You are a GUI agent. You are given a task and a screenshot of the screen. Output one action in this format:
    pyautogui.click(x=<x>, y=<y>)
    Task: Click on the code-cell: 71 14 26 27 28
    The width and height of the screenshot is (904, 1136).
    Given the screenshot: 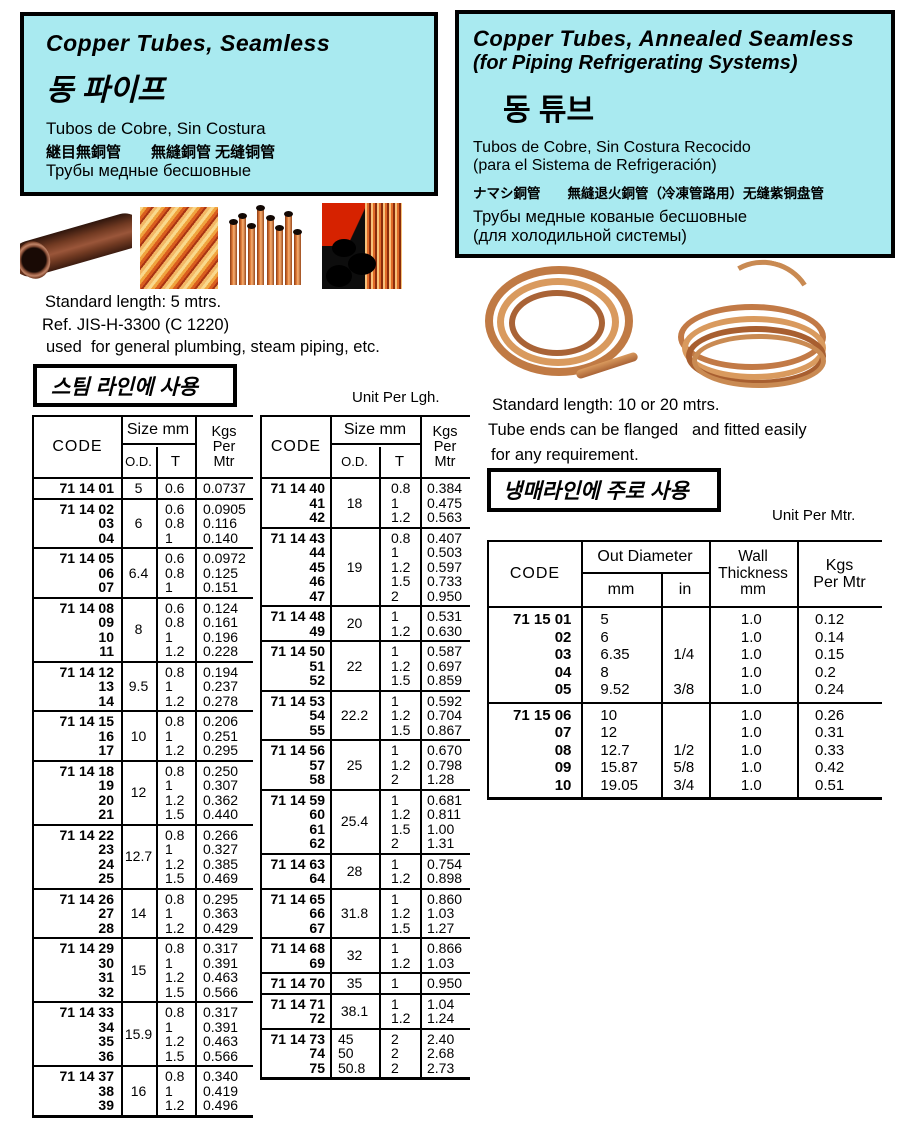 What is the action you would take?
    pyautogui.click(x=77, y=913)
    